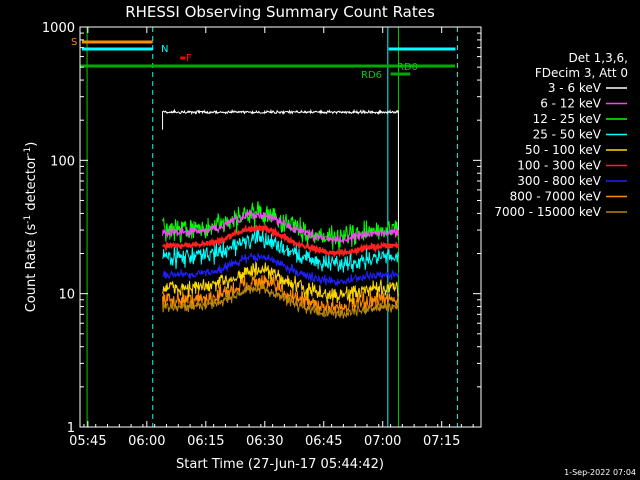 The width and height of the screenshot is (640, 480). I want to click on legend-label: 7000 - 15000 keV, so click(547, 212).